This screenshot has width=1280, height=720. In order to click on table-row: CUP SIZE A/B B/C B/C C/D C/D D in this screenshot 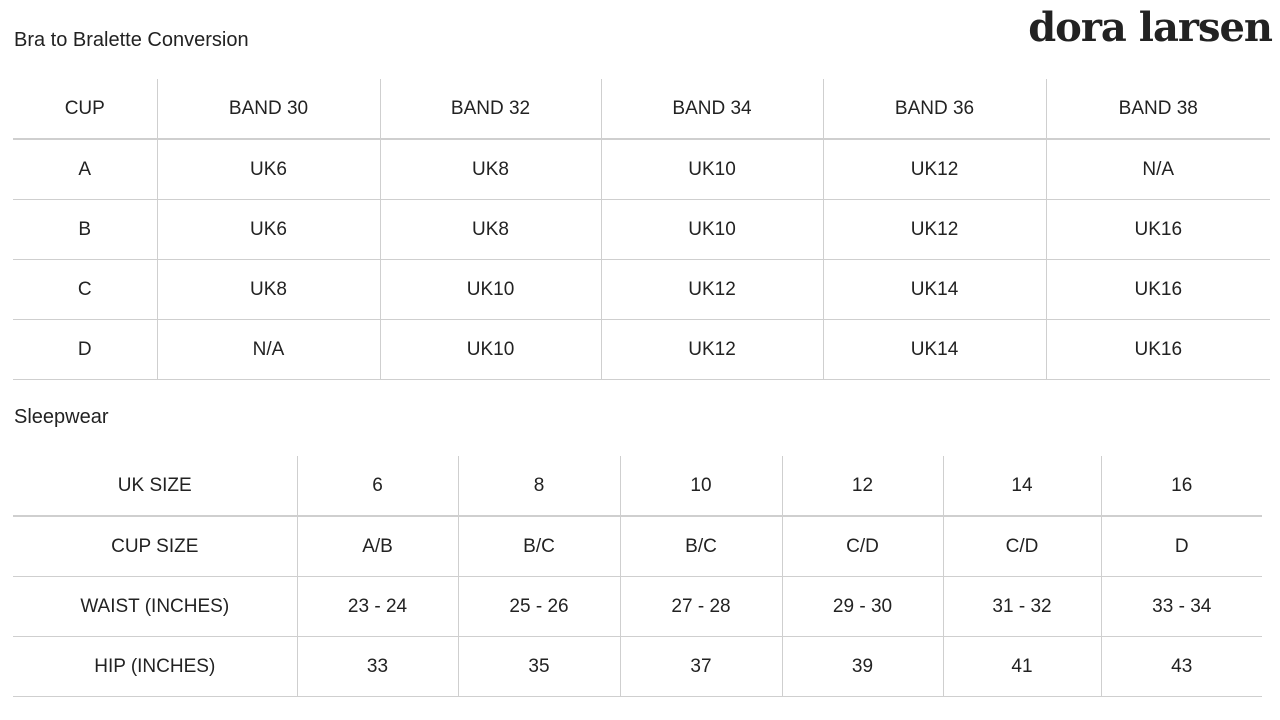, I will do `click(637, 546)`.